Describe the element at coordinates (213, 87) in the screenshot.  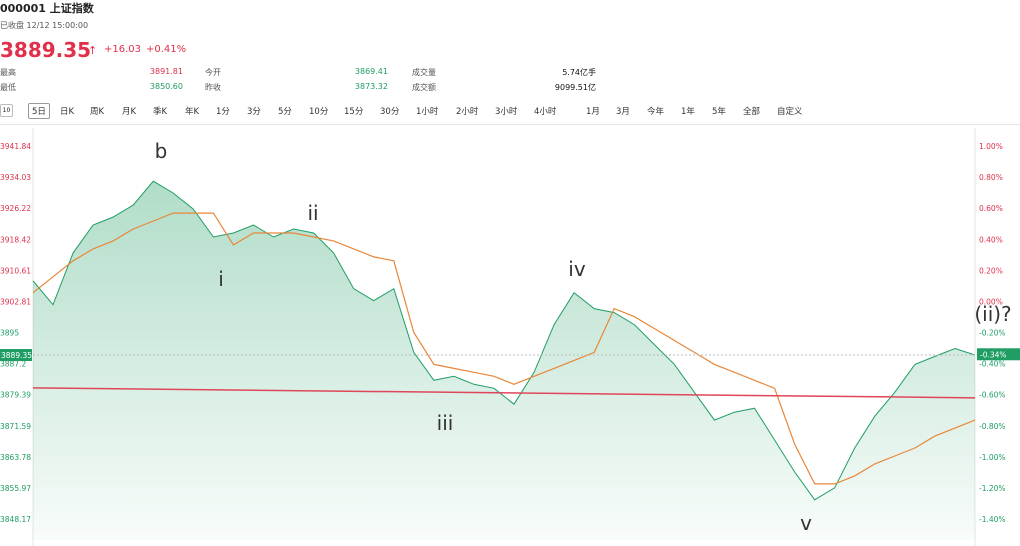
I see `stat-label: 昨收` at that location.